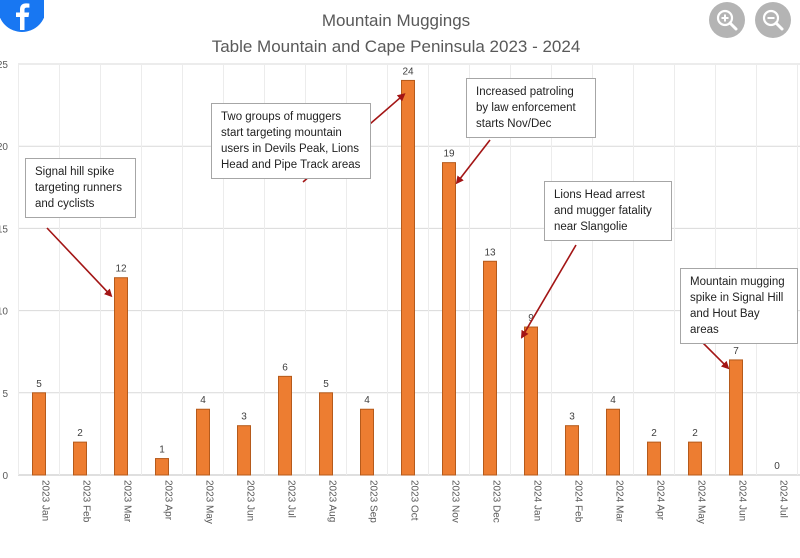  What do you see at coordinates (455, 501) in the screenshot?
I see `x-tick-label: 2023 Nov` at bounding box center [455, 501].